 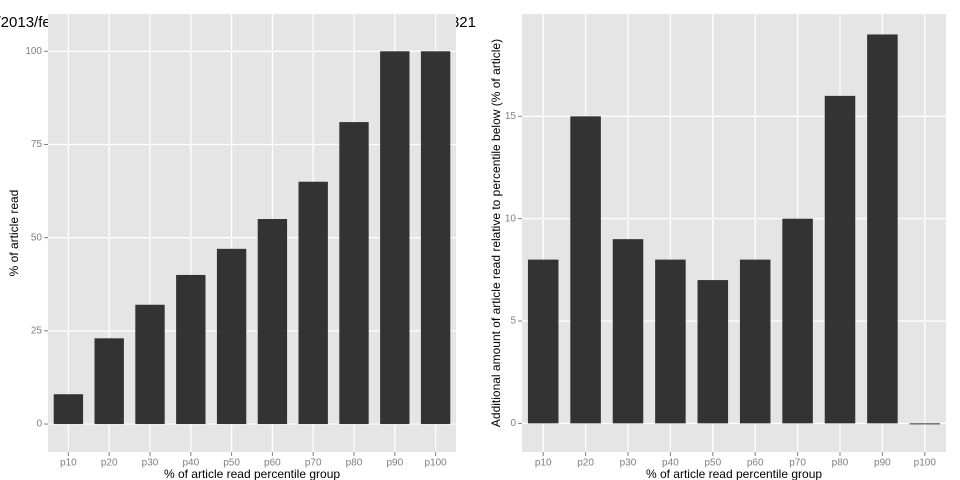 What do you see at coordinates (513, 321) in the screenshot?
I see `y-tick-label: 5` at bounding box center [513, 321].